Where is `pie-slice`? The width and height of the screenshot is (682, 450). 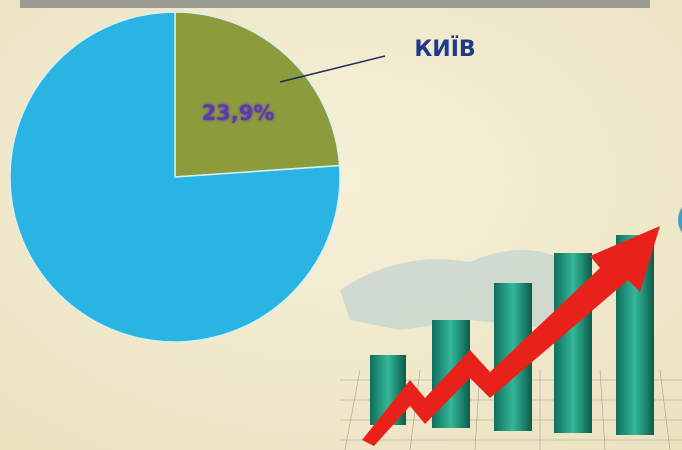
pie-slice is located at coordinates (257, 94).